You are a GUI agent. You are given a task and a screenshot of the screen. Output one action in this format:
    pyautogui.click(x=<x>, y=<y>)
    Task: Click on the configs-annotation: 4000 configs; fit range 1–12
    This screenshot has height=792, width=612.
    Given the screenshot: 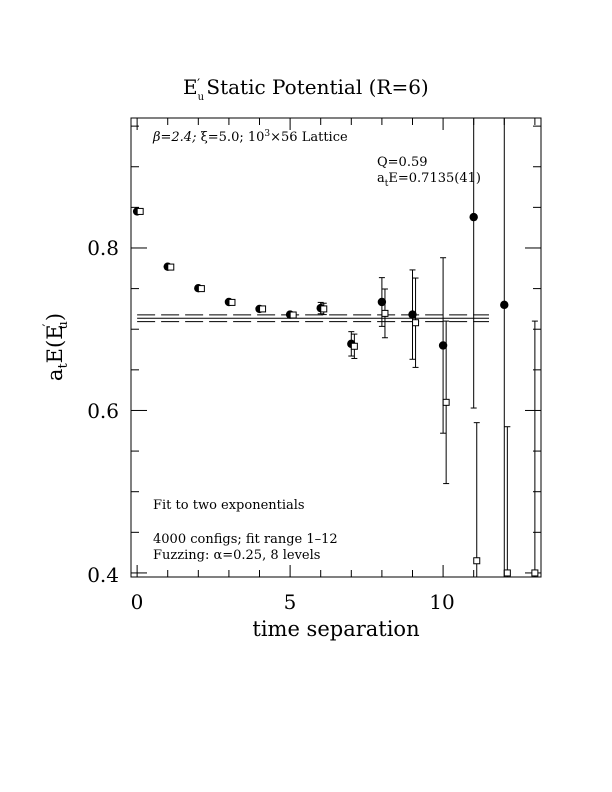 What is the action you would take?
    pyautogui.click(x=245, y=539)
    